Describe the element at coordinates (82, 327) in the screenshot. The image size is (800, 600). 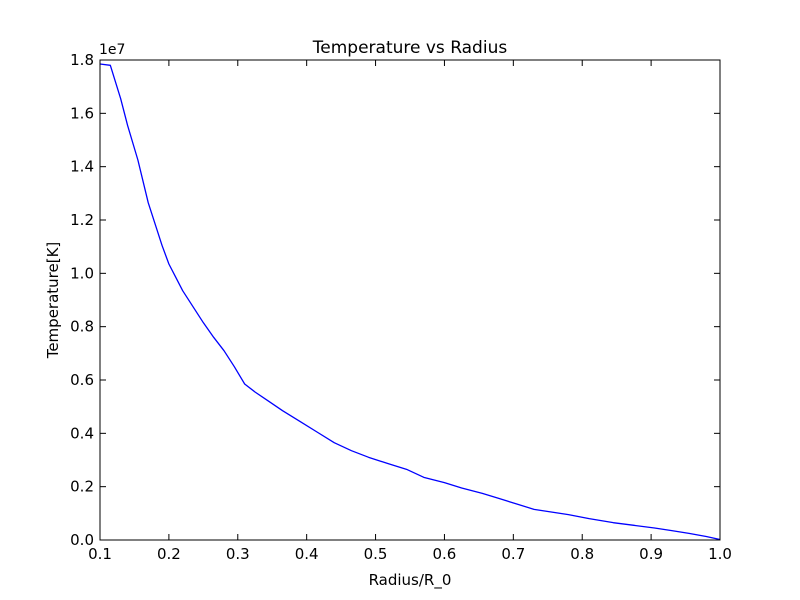
I see `y-tick-label: 0.8` at that location.